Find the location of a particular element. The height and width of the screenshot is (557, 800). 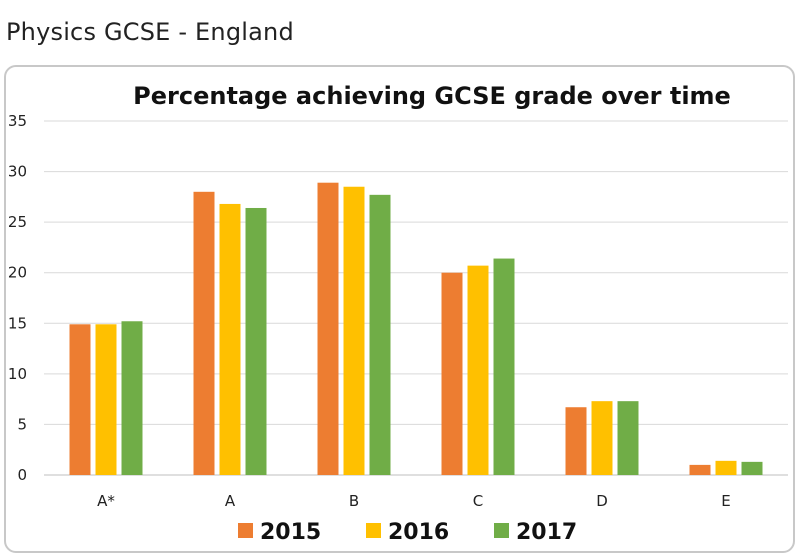

page-heading: Physics GCSE - England is located at coordinates (150, 32).